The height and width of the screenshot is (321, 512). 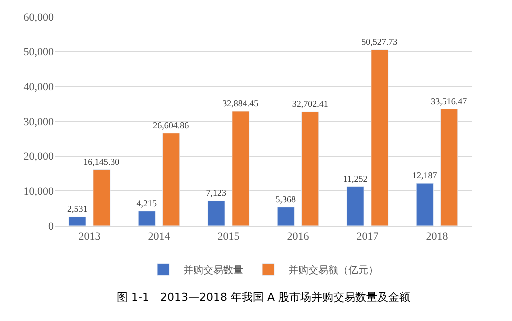 What do you see at coordinates (216, 193) in the screenshot?
I see `data-label: 7,123` at bounding box center [216, 193].